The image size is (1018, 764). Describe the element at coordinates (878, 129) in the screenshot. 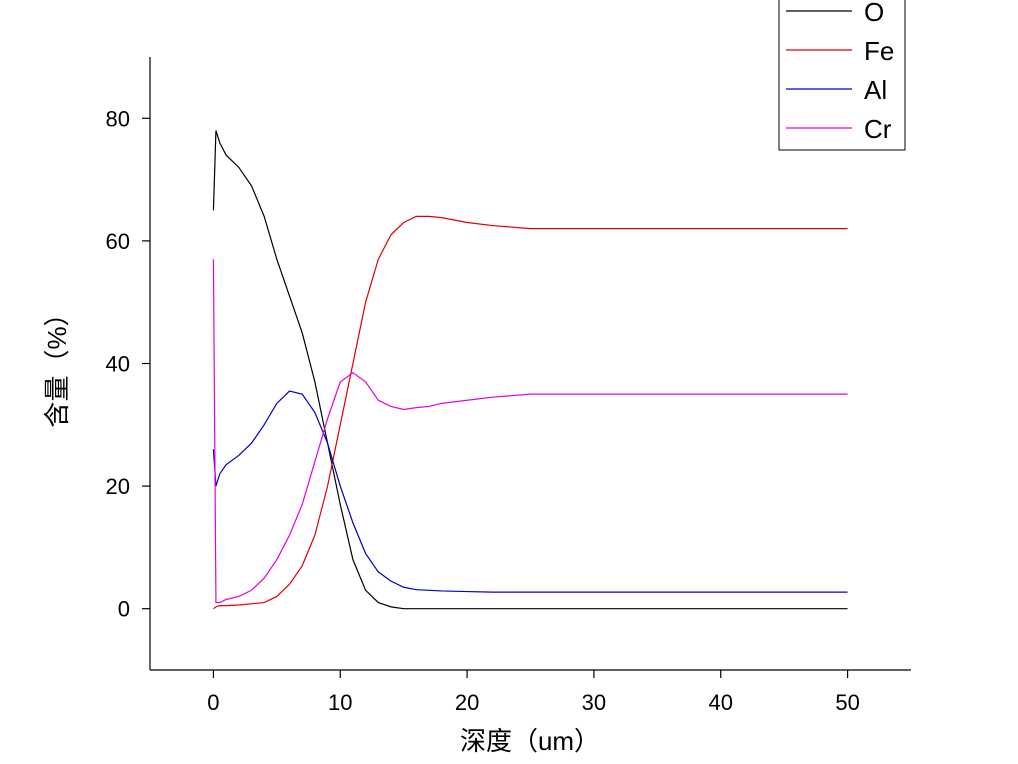

I see `legend-label: Cr` at that location.